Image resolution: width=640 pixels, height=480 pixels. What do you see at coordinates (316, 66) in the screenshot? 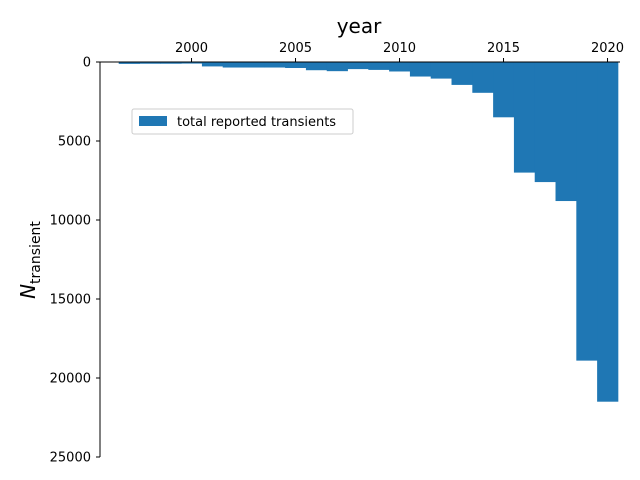
I see `bar-2006` at bounding box center [316, 66].